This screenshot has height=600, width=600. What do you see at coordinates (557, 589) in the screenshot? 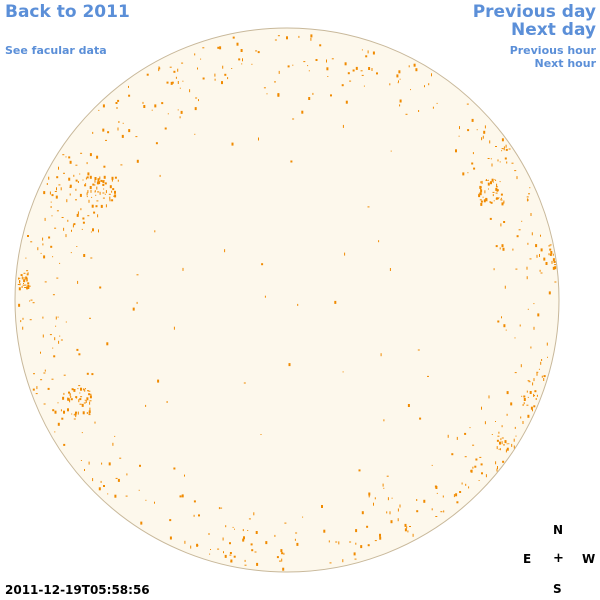
I see `compass-south-label: S` at bounding box center [557, 589].